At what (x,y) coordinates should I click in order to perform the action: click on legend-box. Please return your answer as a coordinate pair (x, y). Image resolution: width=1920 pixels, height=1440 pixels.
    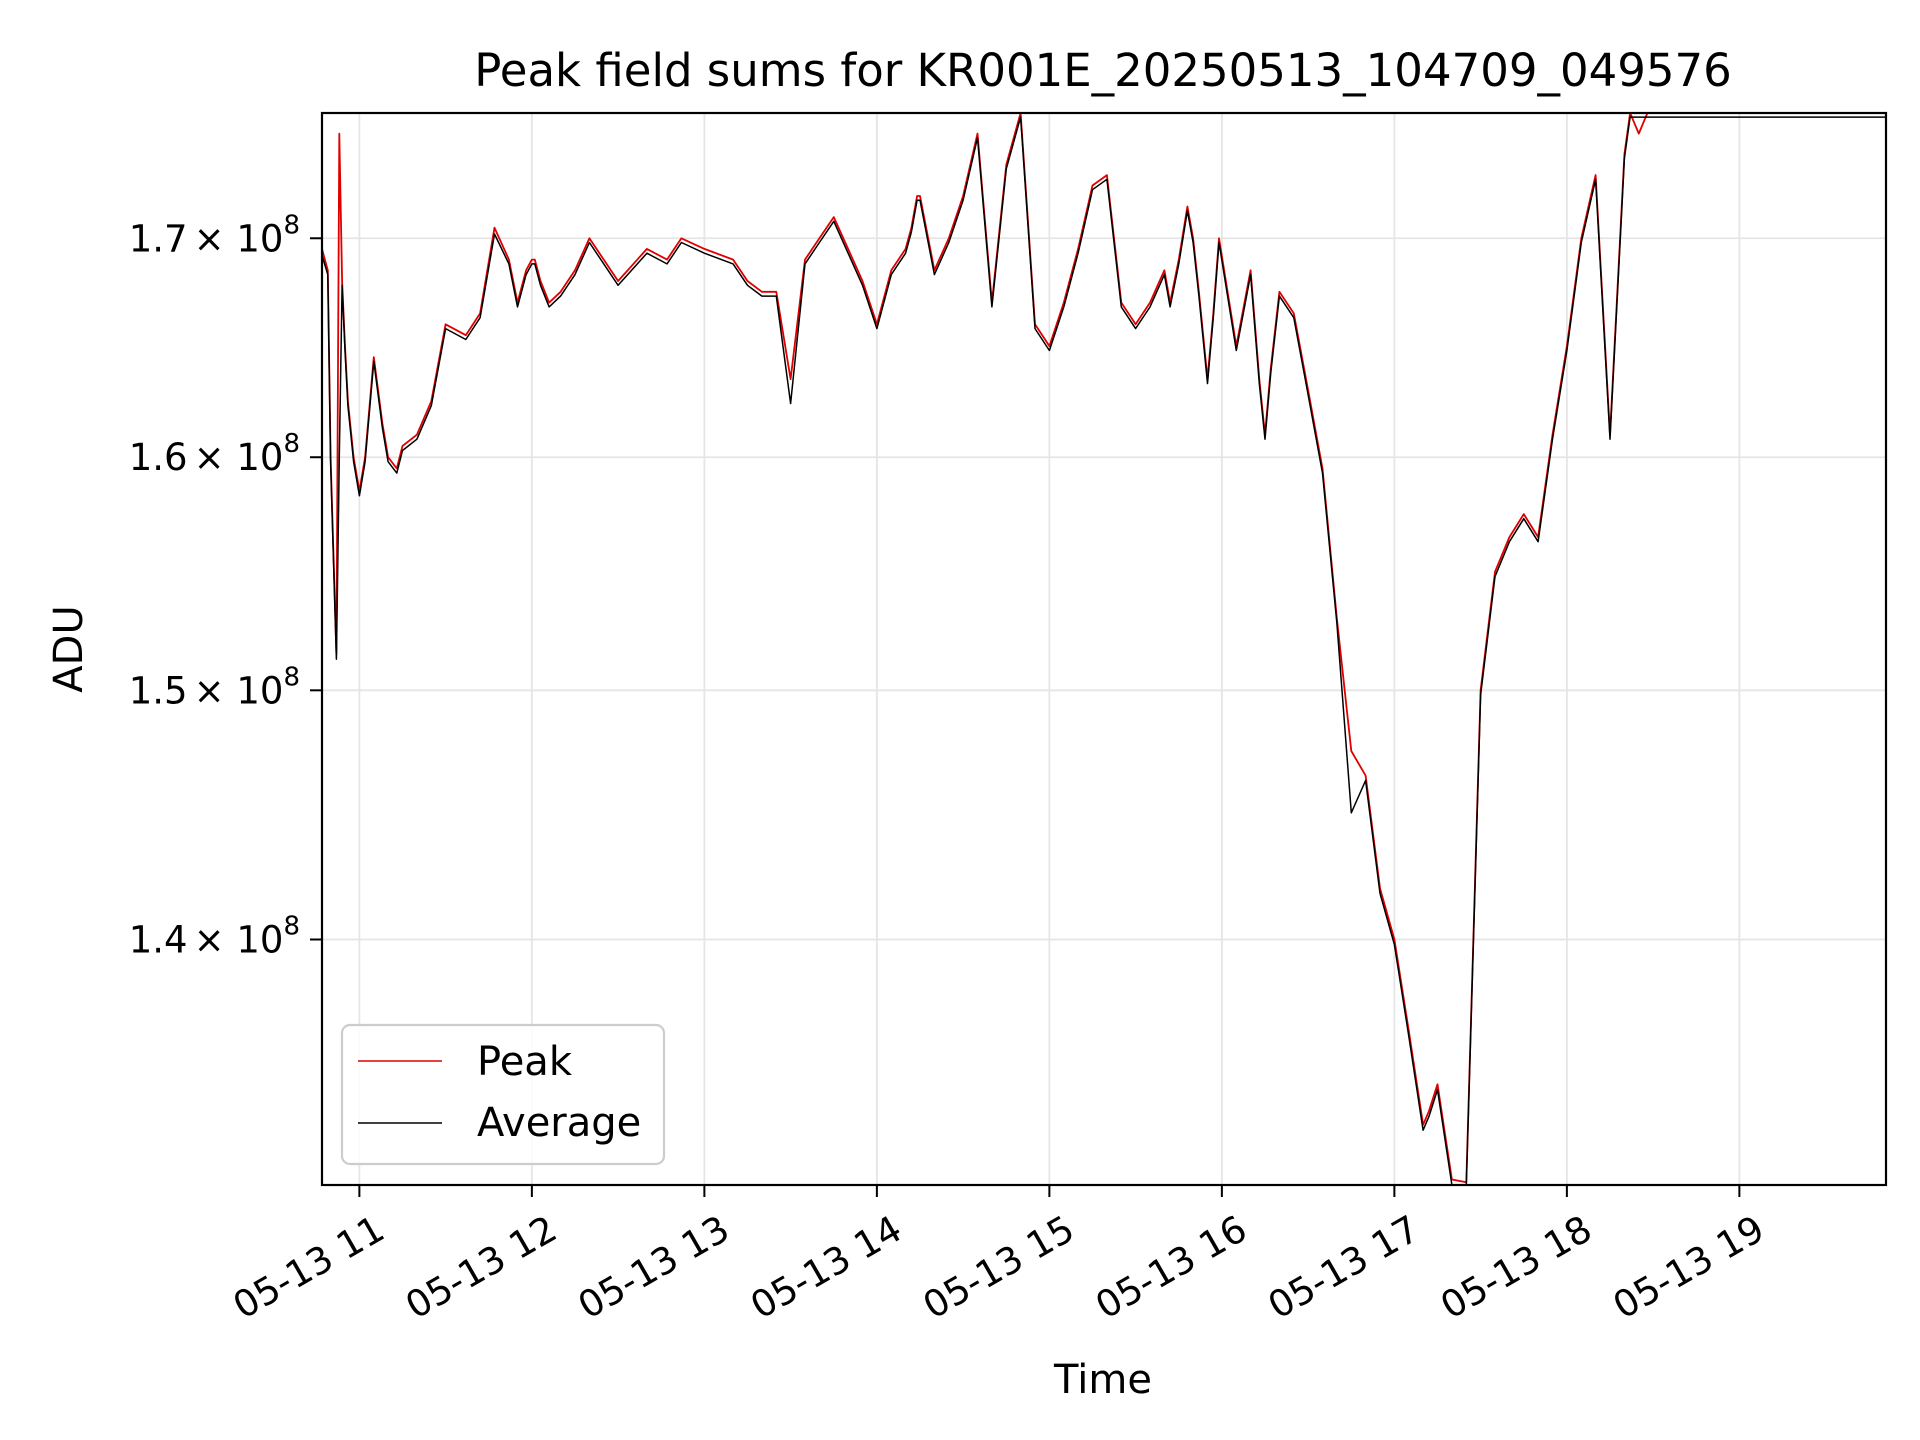
    Looking at the image, I should click on (503, 1094).